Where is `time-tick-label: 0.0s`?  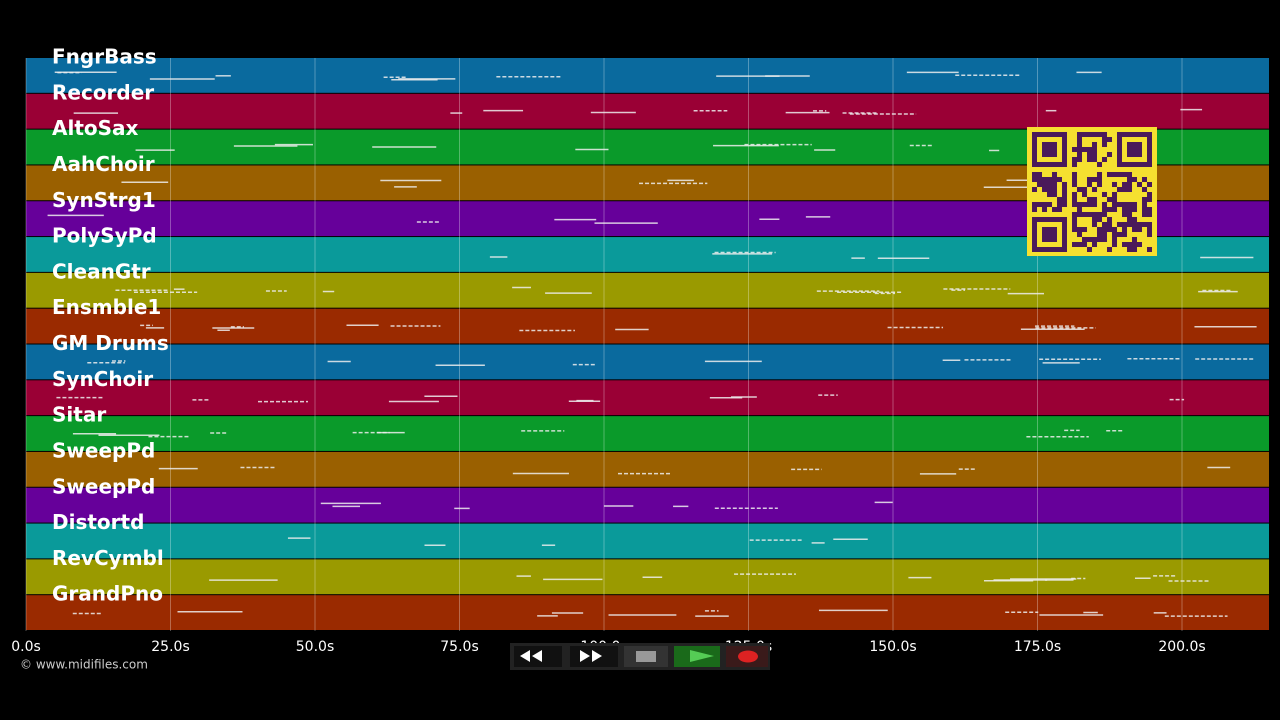
time-tick-label: 0.0s is located at coordinates (26, 647).